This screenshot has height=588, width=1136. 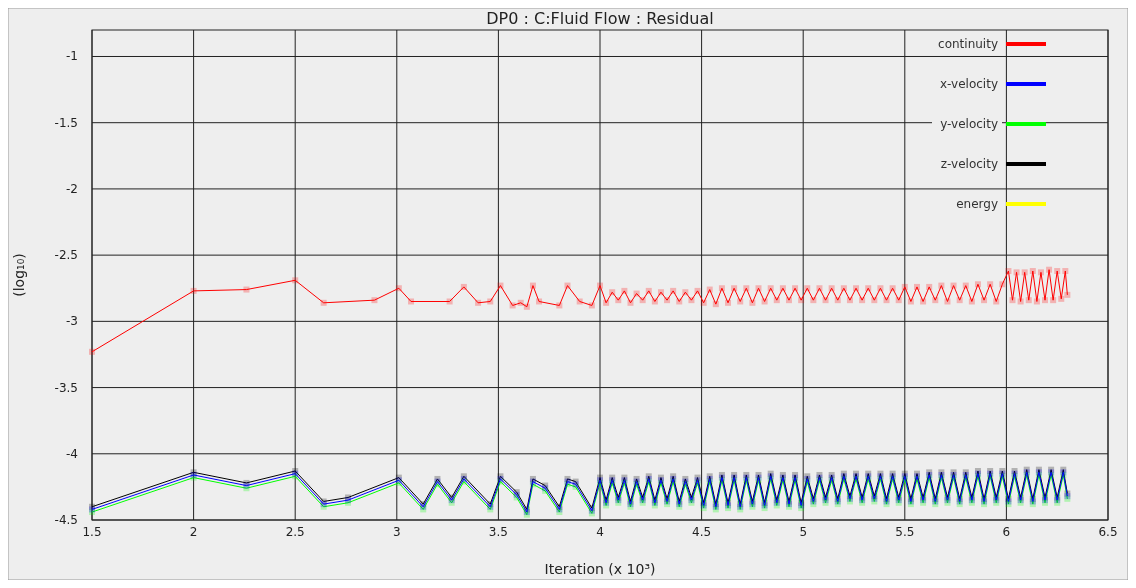 What do you see at coordinates (396, 532) in the screenshot?
I see `x-tick-label: 3` at bounding box center [396, 532].